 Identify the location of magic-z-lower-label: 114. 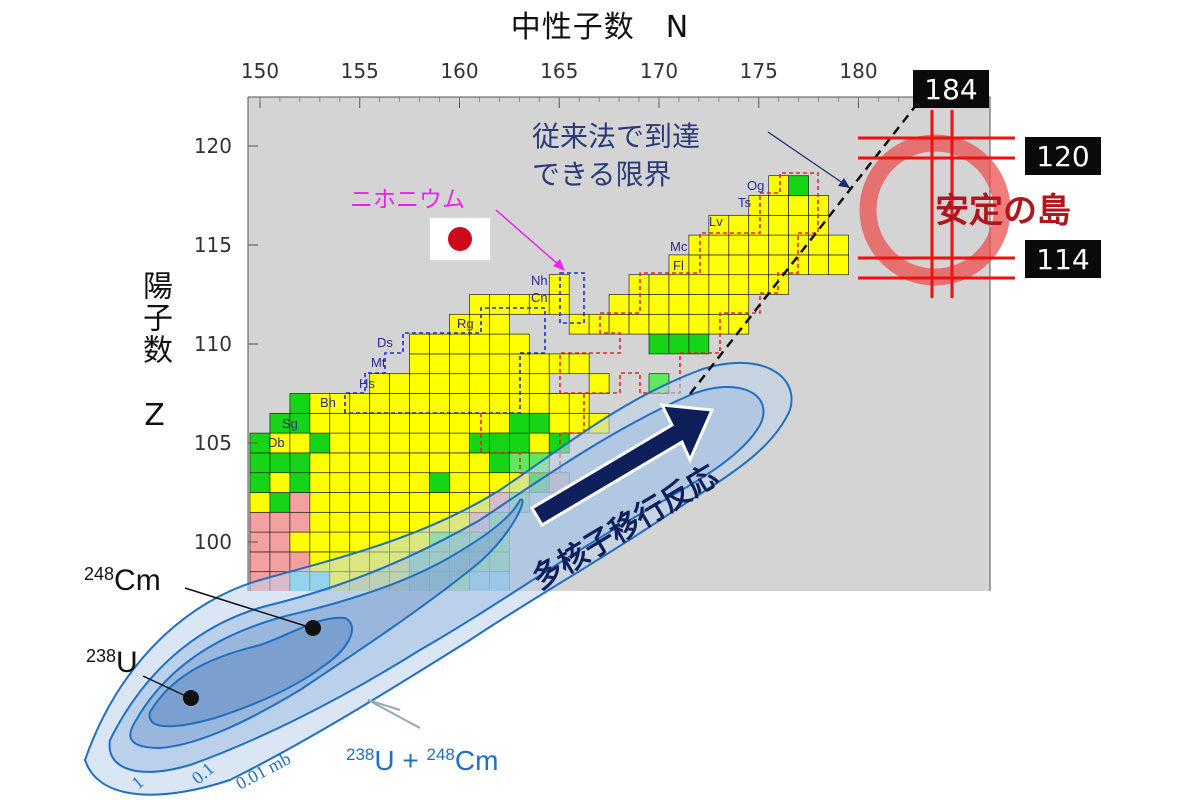
(1062, 259).